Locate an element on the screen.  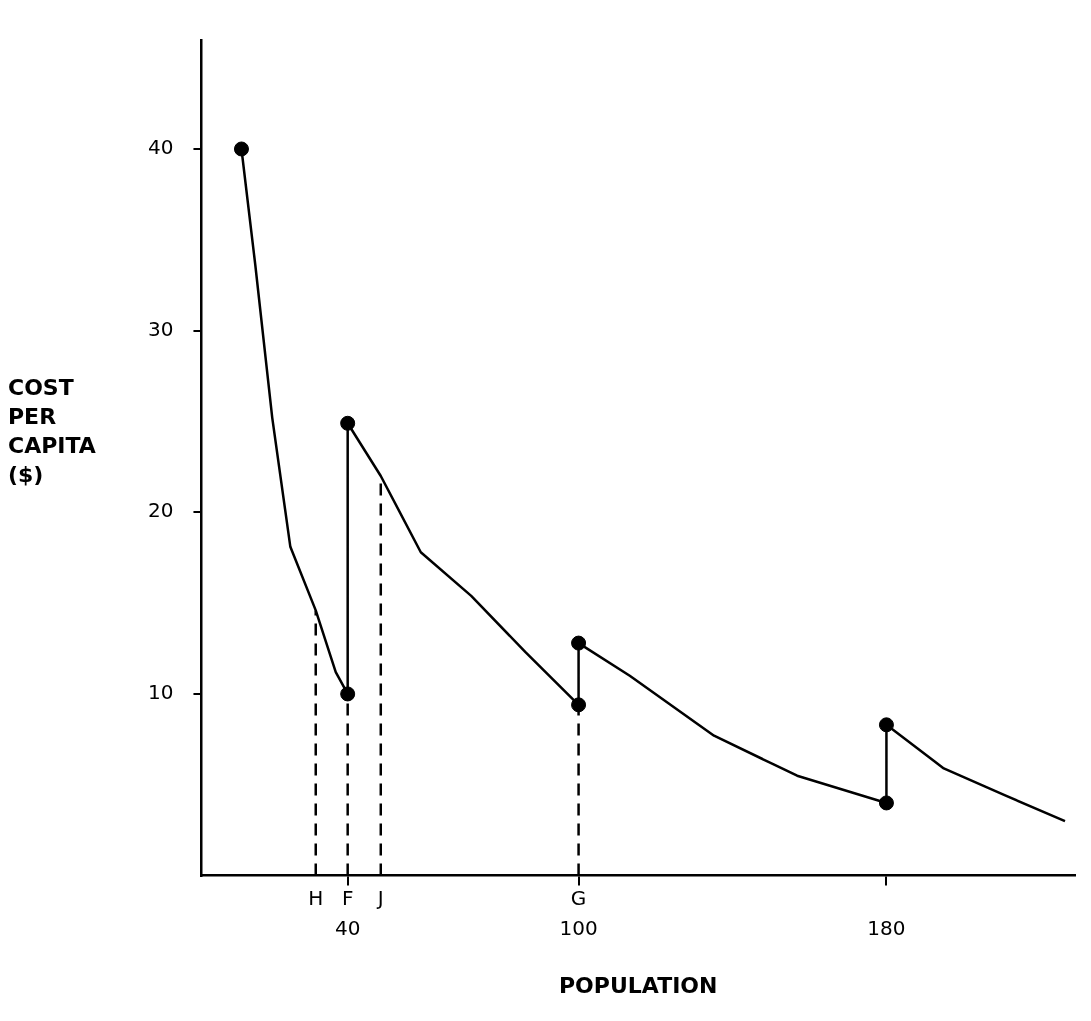
x-tick-label: 40 is located at coordinates (347, 927).